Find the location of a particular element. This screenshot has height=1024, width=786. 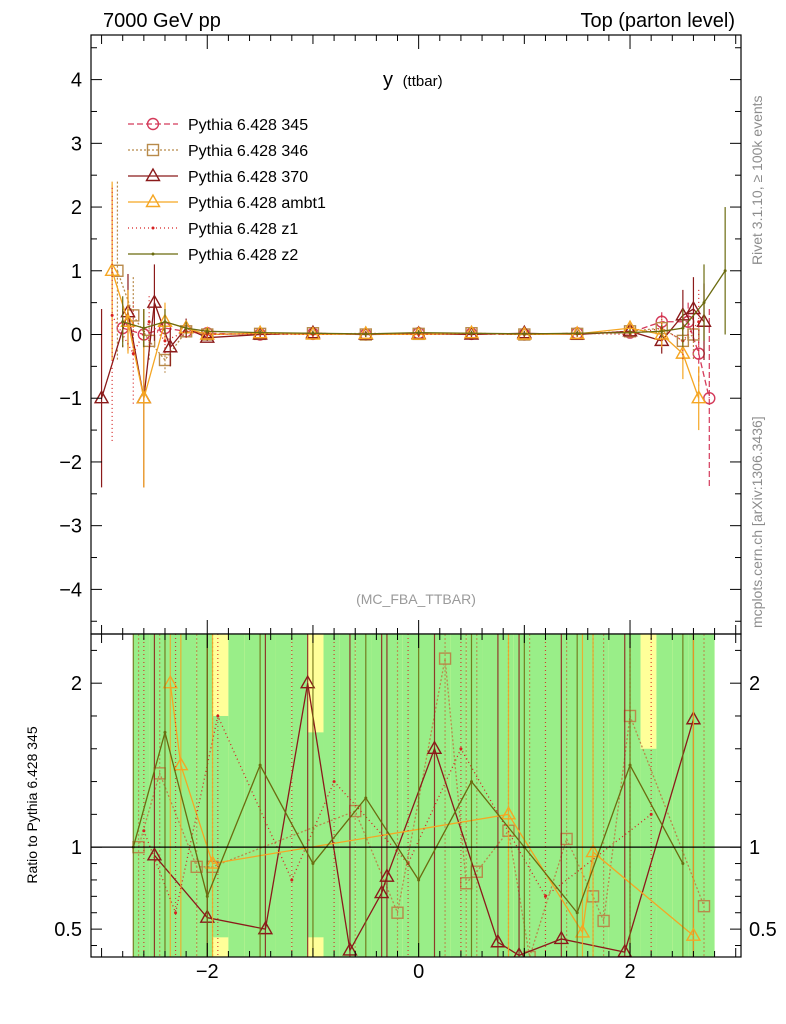

x-tick-label: 2 is located at coordinates (629, 972).